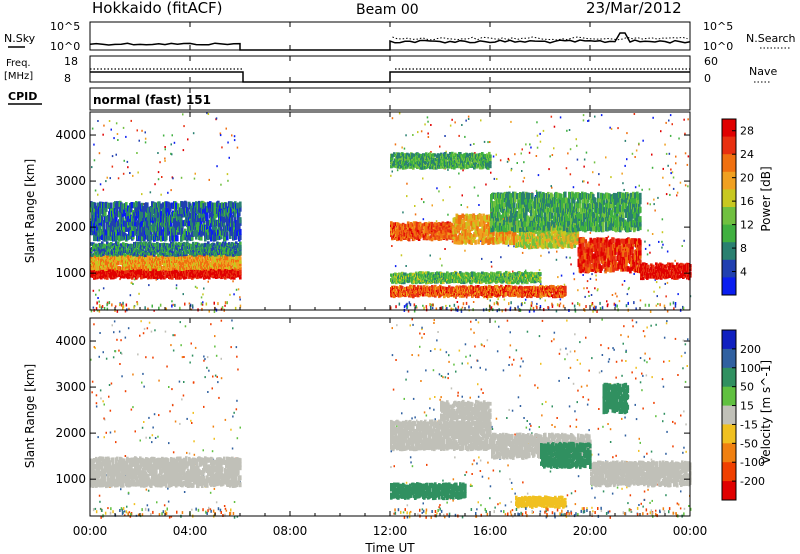  Describe the element at coordinates (718, 26) in the screenshot. I see `noise-tick-top-right: 10^5` at that location.